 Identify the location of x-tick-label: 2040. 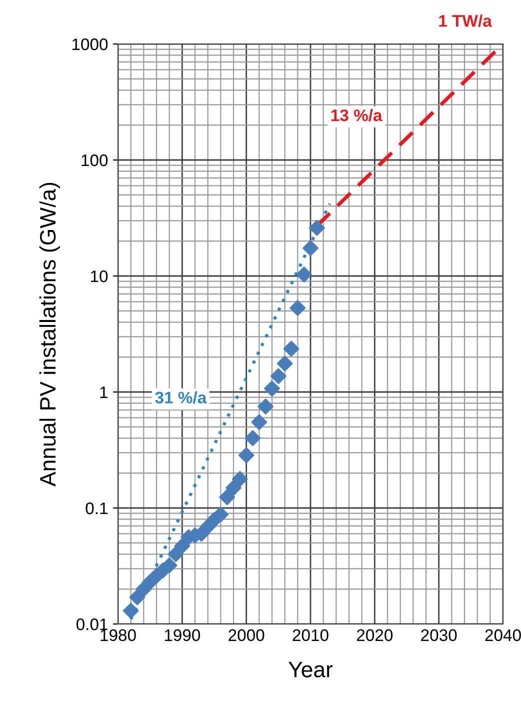
(503, 635).